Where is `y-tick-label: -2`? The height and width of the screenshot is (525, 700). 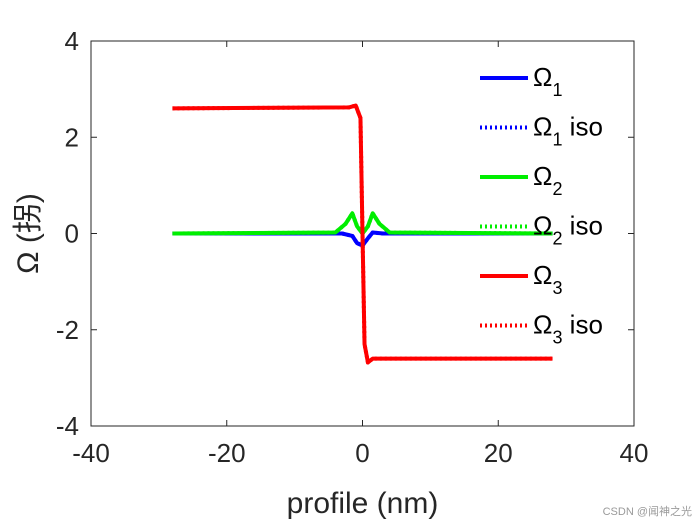
y-tick-label: -2 is located at coordinates (67, 330).